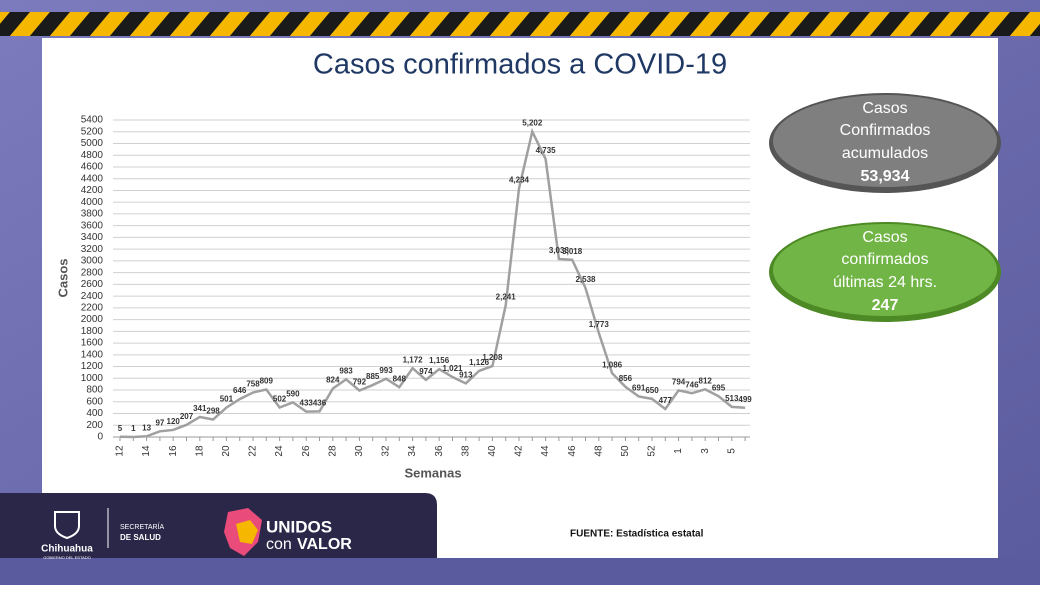 This screenshot has height=590, width=1040. I want to click on y-tick-label: 600, so click(94, 401).